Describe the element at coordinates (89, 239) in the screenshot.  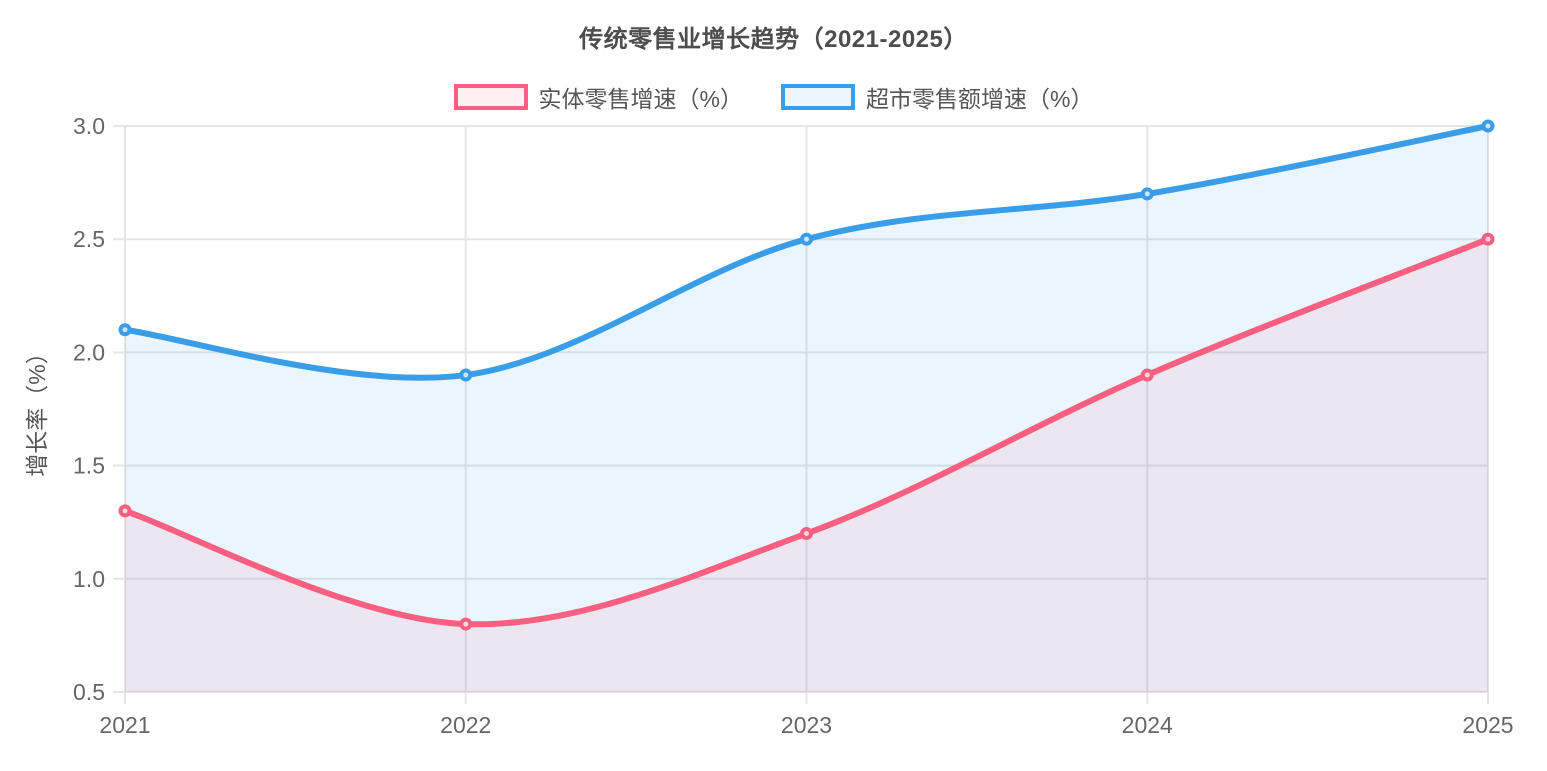
I see `y-axis-tick-label: 2.5` at that location.